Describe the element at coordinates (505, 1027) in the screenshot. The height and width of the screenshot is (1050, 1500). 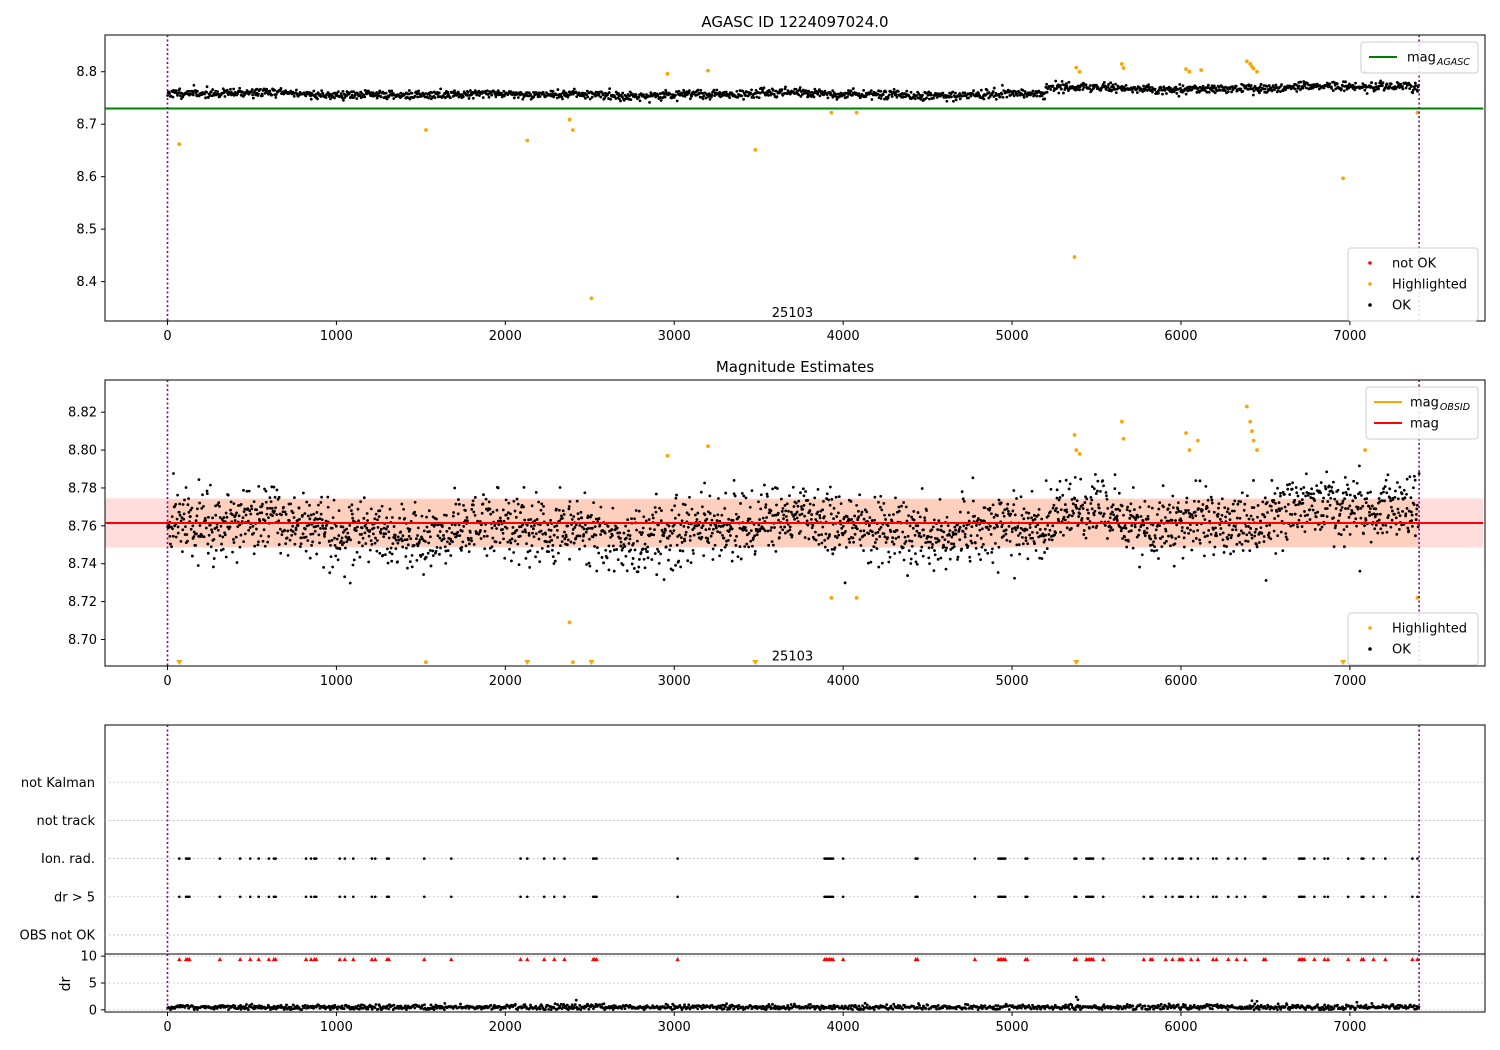
I see `x-tick-label: 2000` at that location.